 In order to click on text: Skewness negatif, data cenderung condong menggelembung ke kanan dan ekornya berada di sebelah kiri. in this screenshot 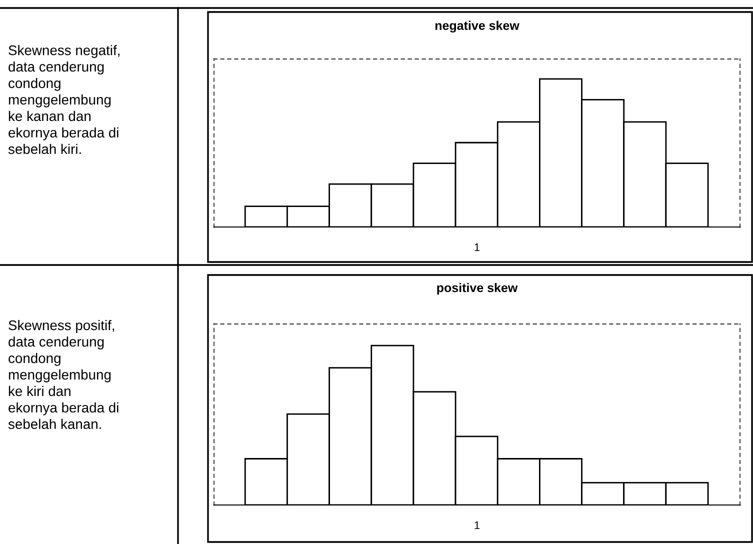, I will do `click(64, 99)`.